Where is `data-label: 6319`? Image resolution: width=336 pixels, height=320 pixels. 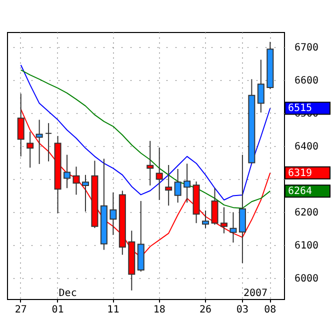
data-label: 6319 is located at coordinates (300, 173).